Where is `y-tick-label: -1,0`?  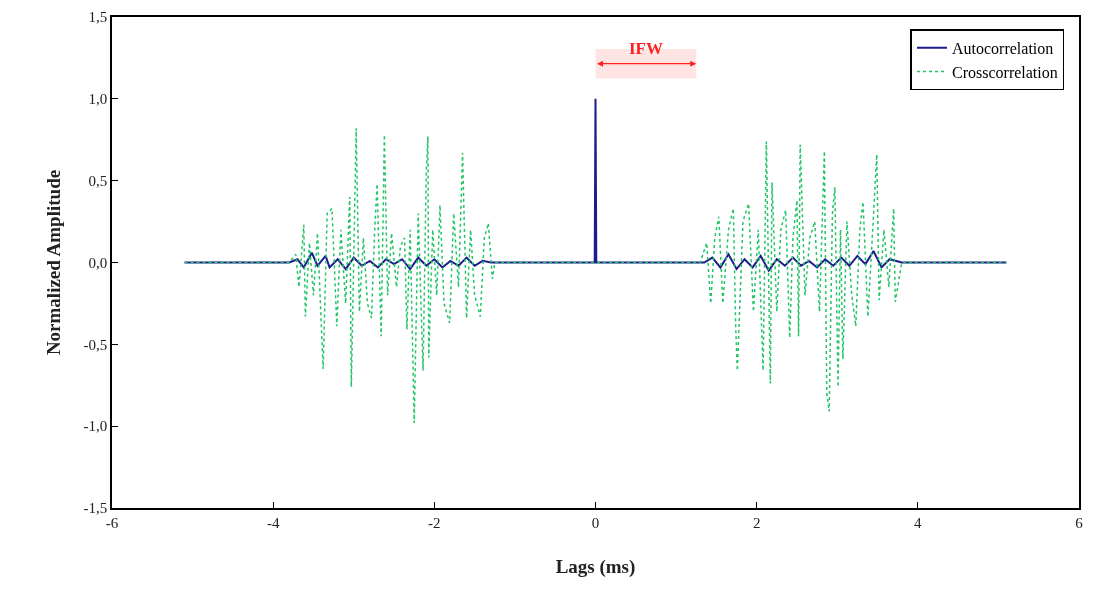
y-tick-label: -1,0 is located at coordinates (95, 426).